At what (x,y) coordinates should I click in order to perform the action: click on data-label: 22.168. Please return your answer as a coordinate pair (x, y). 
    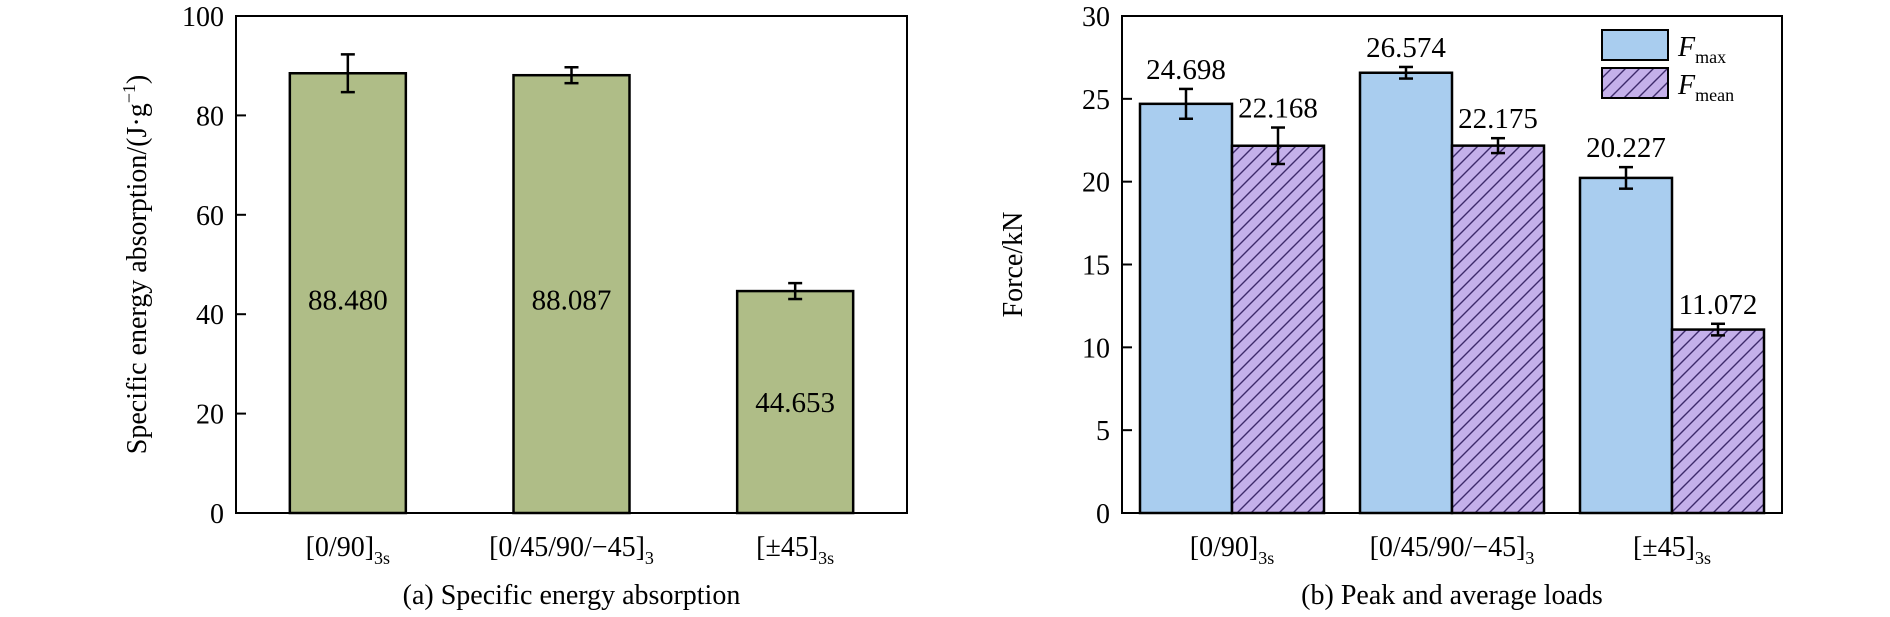
    Looking at the image, I should click on (1278, 109).